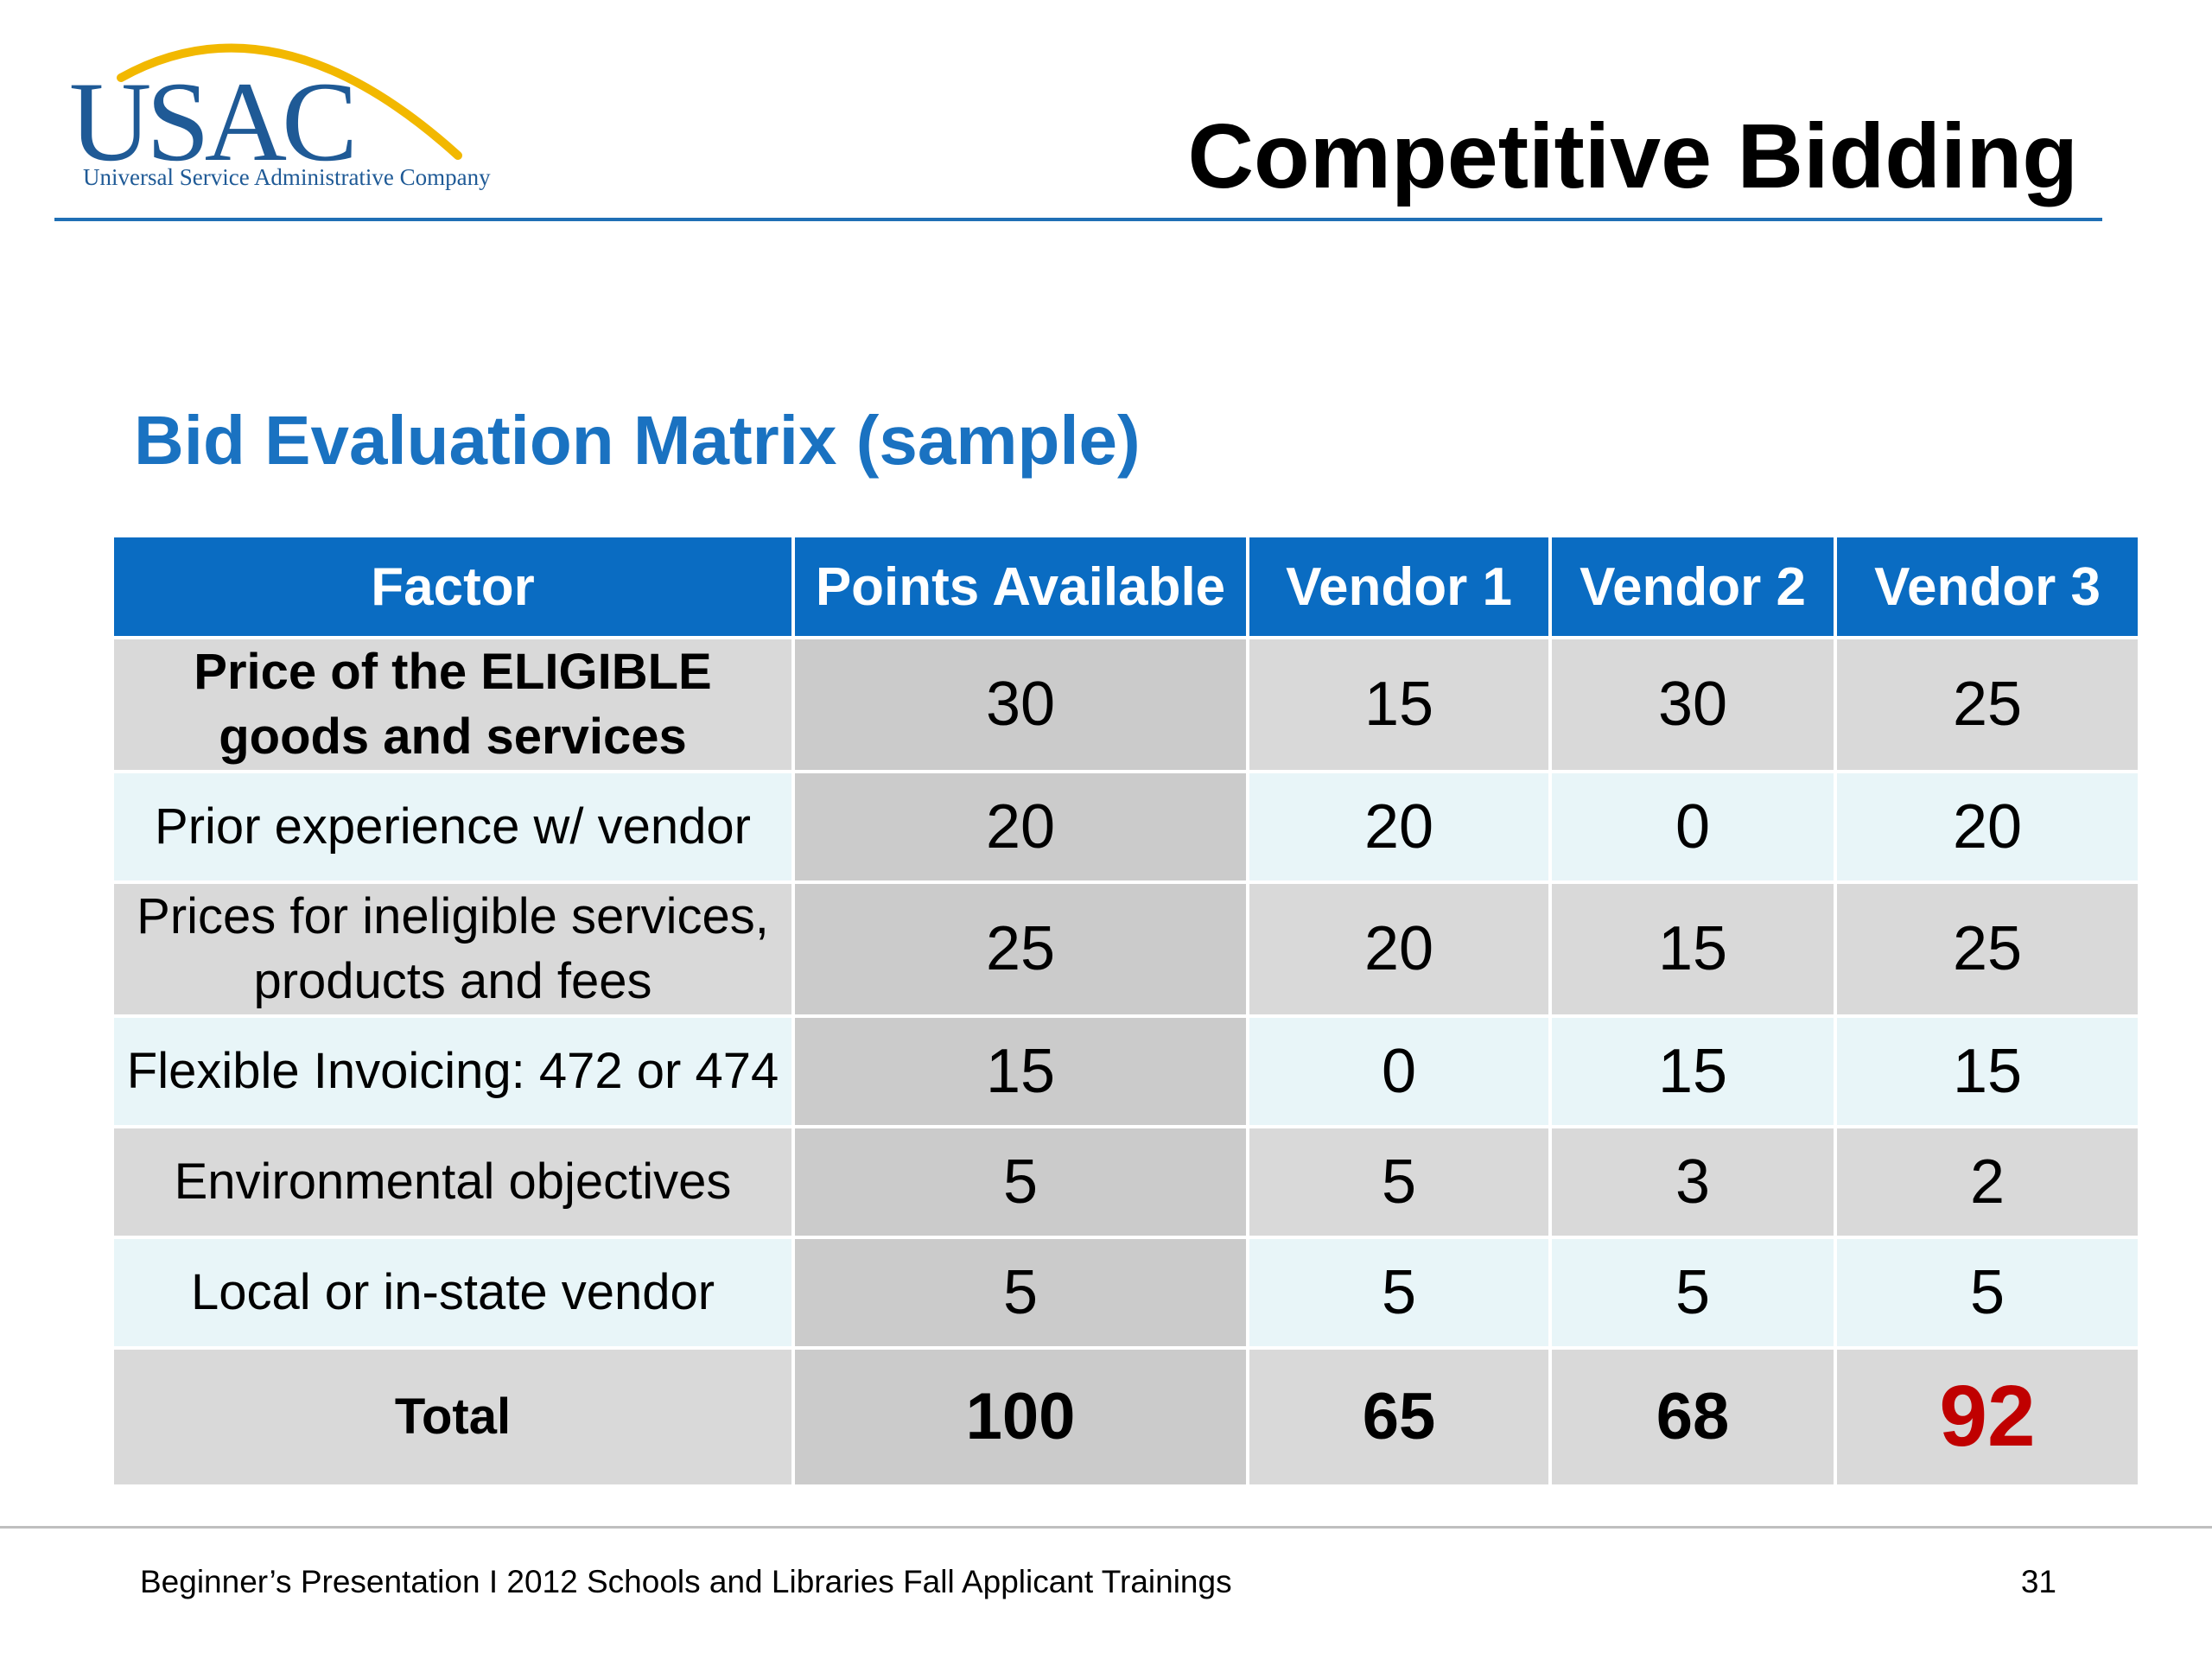 The image size is (2212, 1659). I want to click on table-row: Local or in-state vendor 5 5 5 5, so click(1126, 1292).